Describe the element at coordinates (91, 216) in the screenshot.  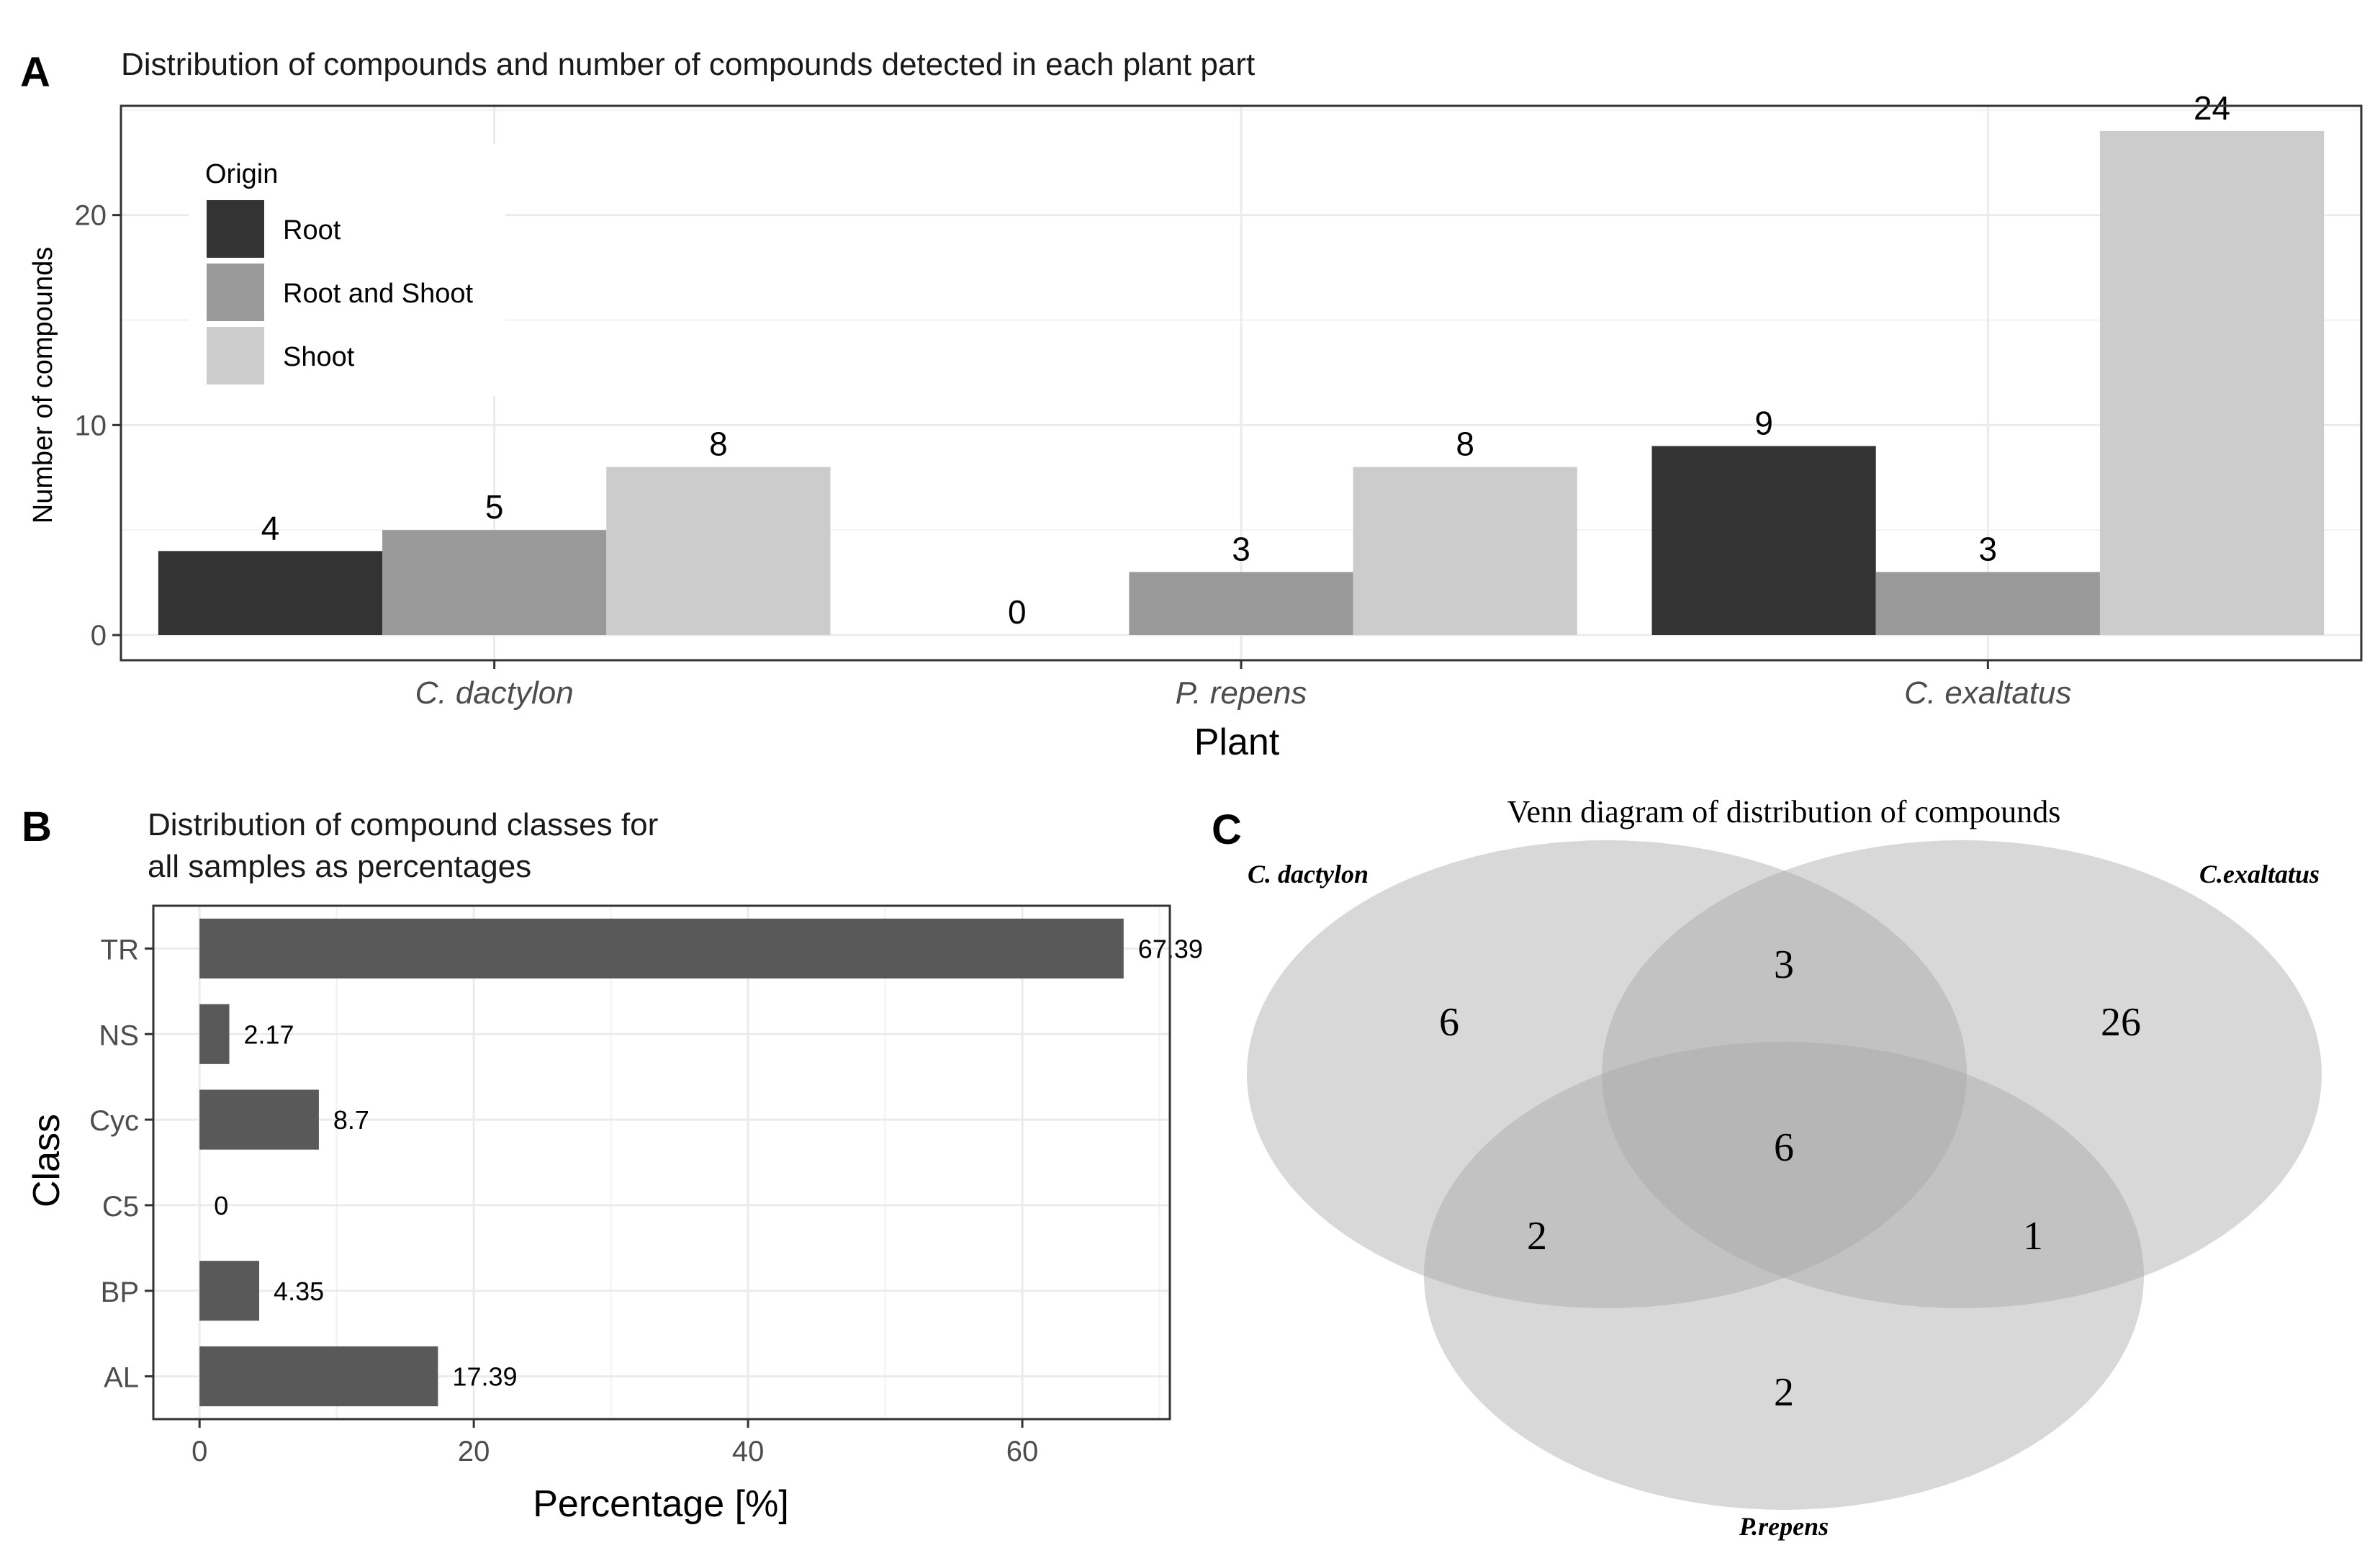
I see `chart-a-y-tick-label: 20` at that location.